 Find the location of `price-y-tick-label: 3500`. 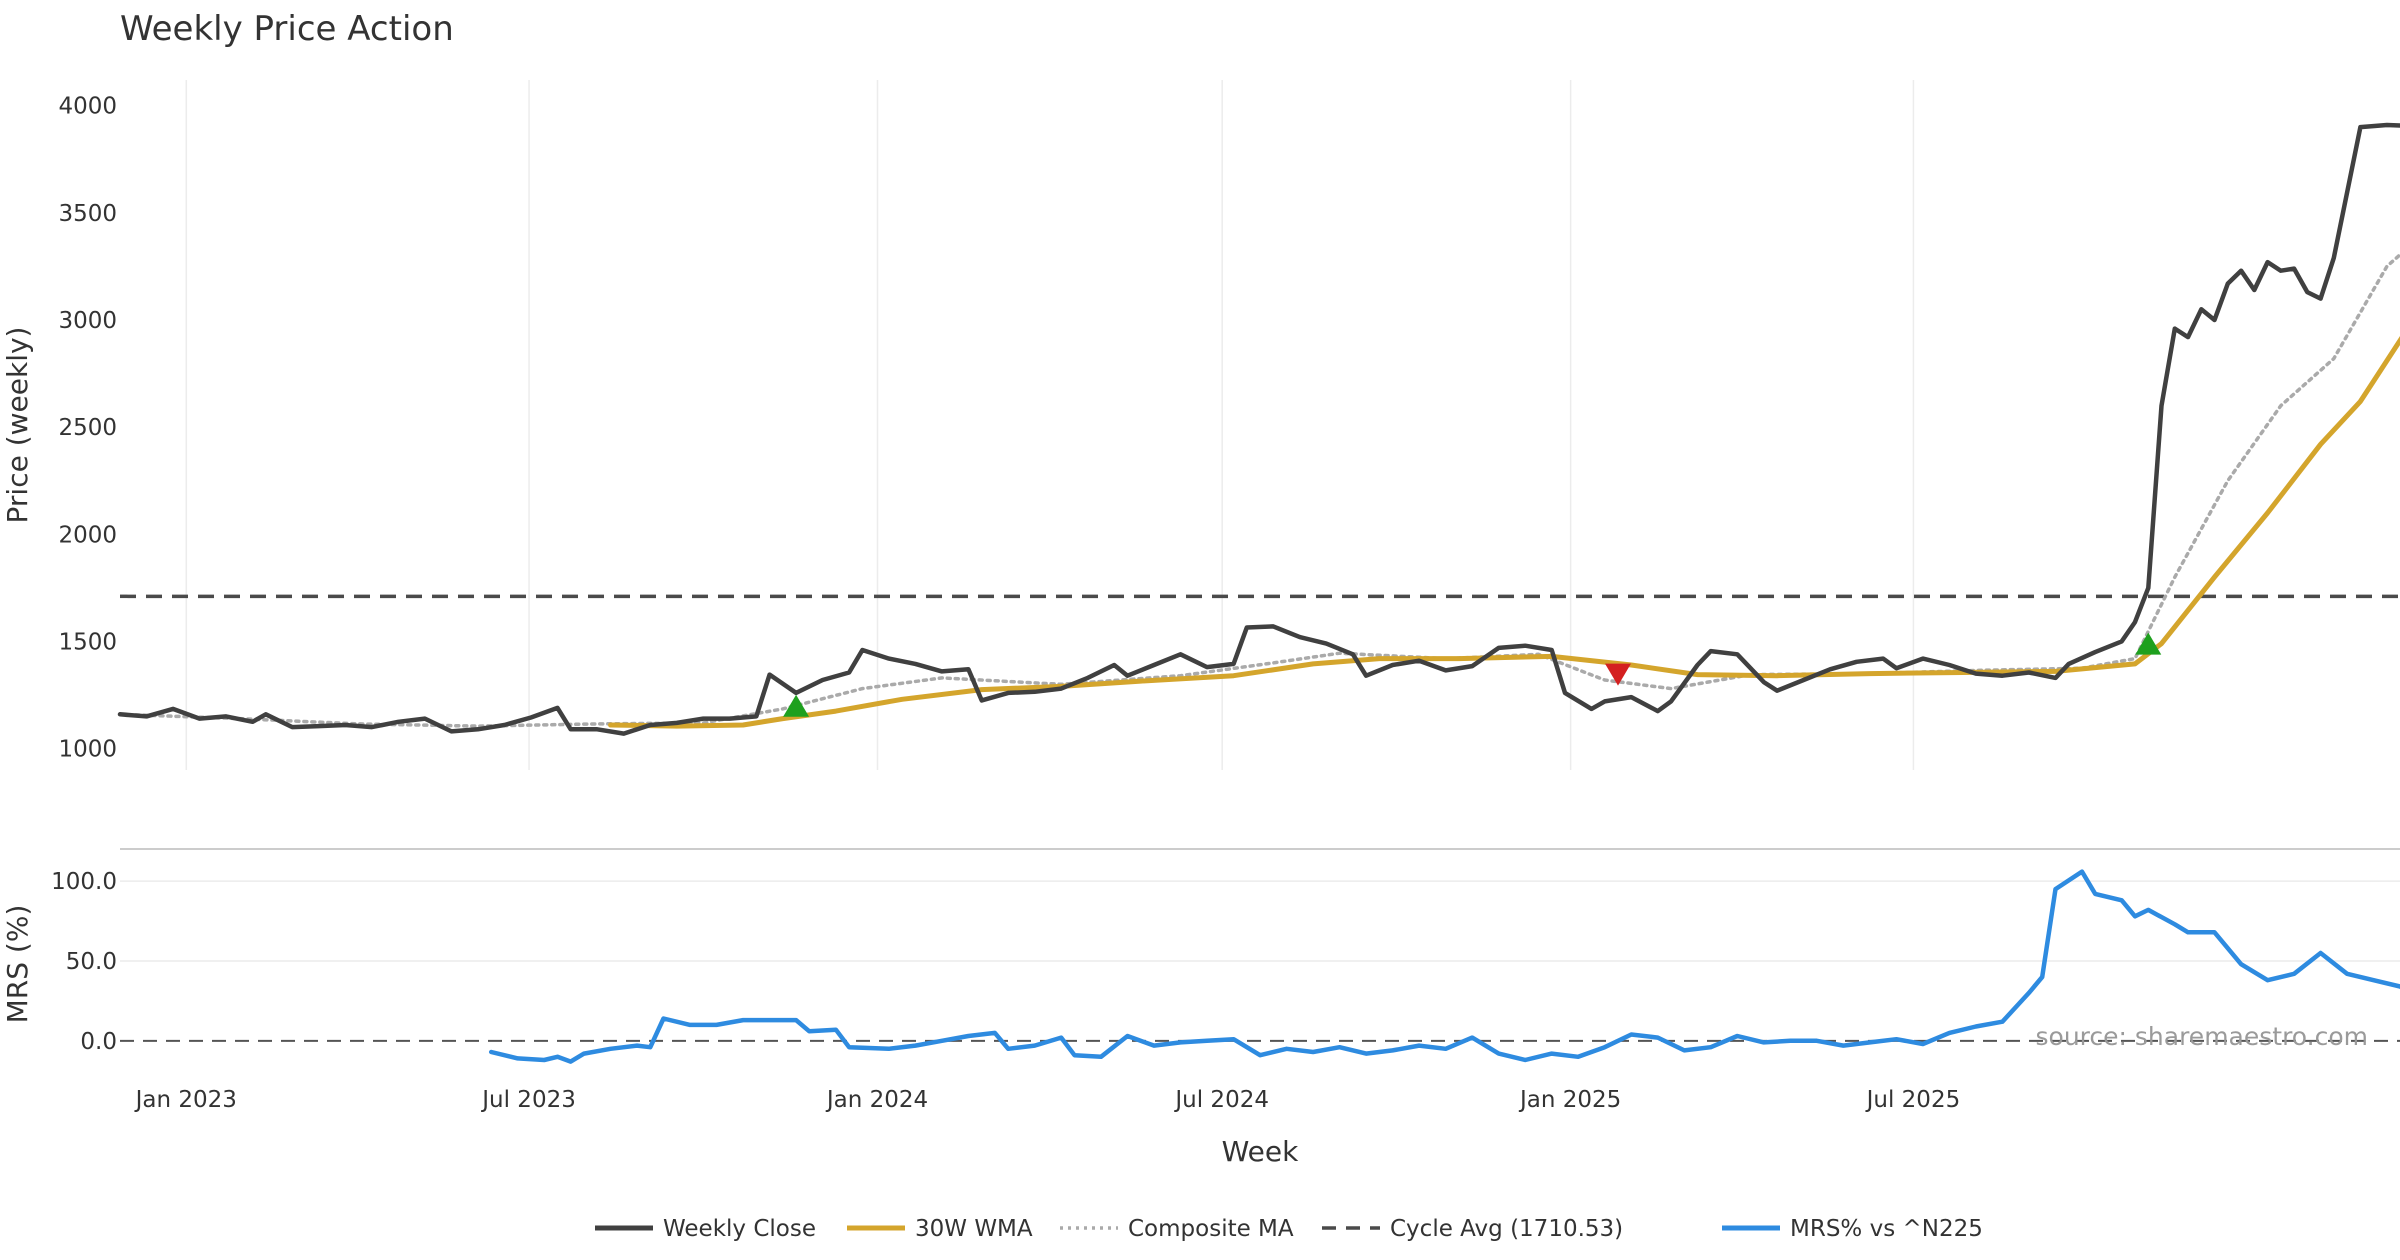

price-y-tick-label: 3500 is located at coordinates (87, 214).